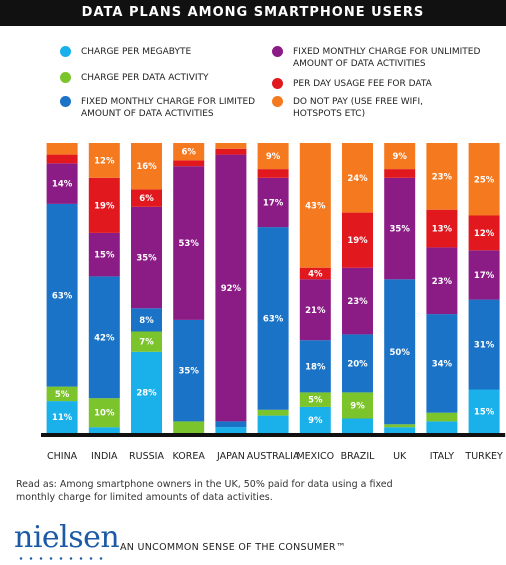  I want to click on value-label: 6%, so click(146, 199).